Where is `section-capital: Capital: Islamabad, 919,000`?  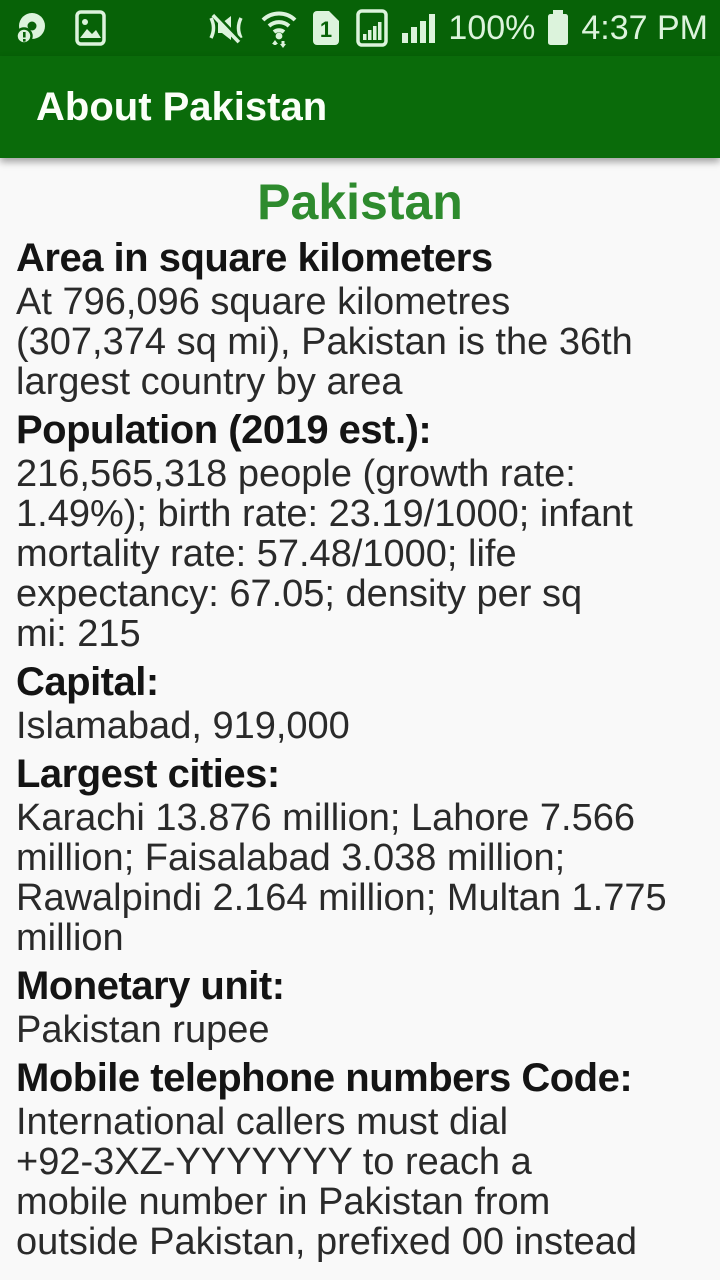 section-capital: Capital: Islamabad, 919,000 is located at coordinates (360, 703).